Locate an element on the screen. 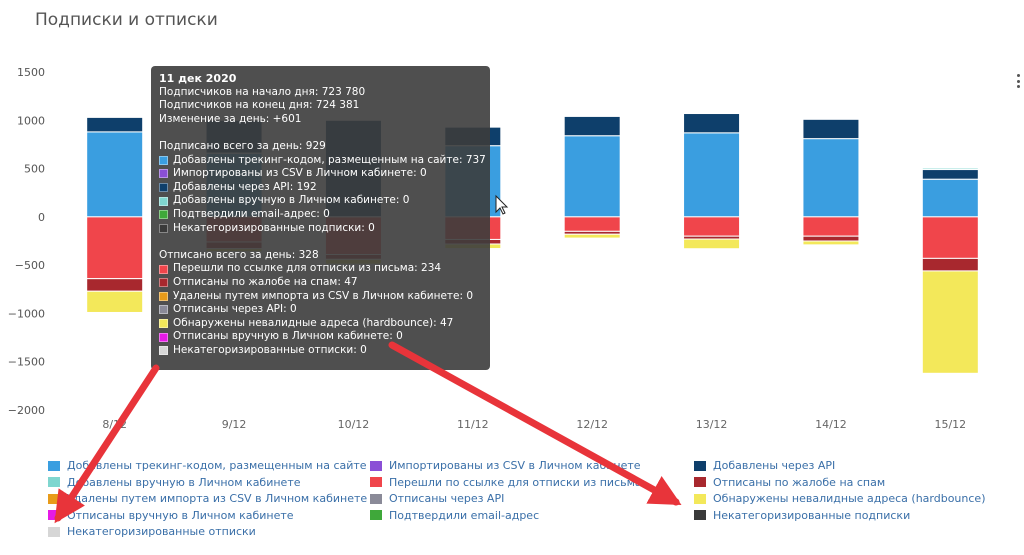 This screenshot has height=555, width=1024. legend-item-manual_add: Добавлены вручную в Личном кабинете is located at coordinates (174, 482).